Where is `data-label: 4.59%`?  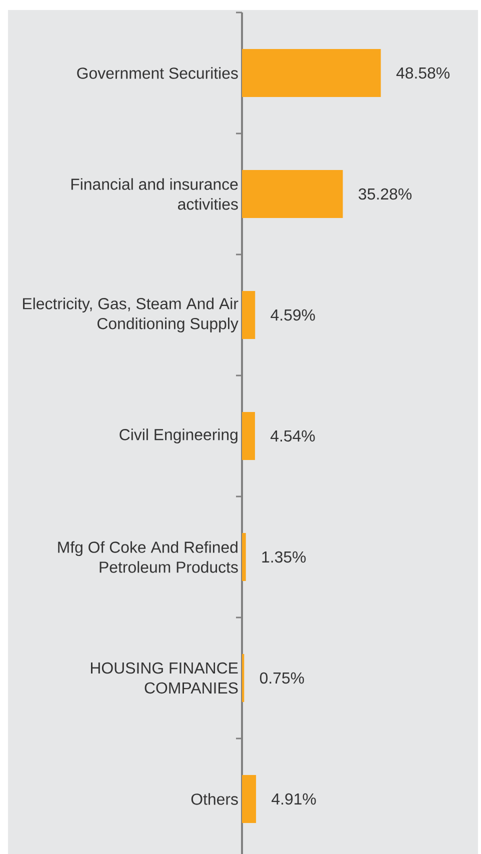 data-label: 4.59% is located at coordinates (292, 315).